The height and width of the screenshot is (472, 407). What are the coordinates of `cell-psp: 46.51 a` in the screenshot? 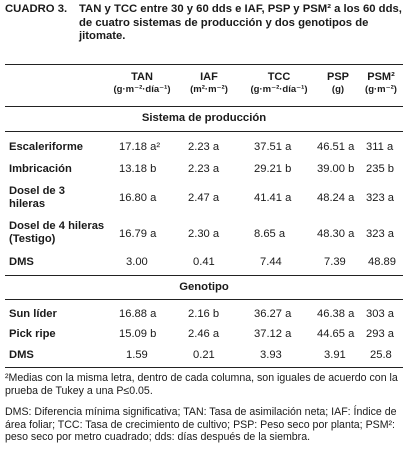 It's located at (336, 147).